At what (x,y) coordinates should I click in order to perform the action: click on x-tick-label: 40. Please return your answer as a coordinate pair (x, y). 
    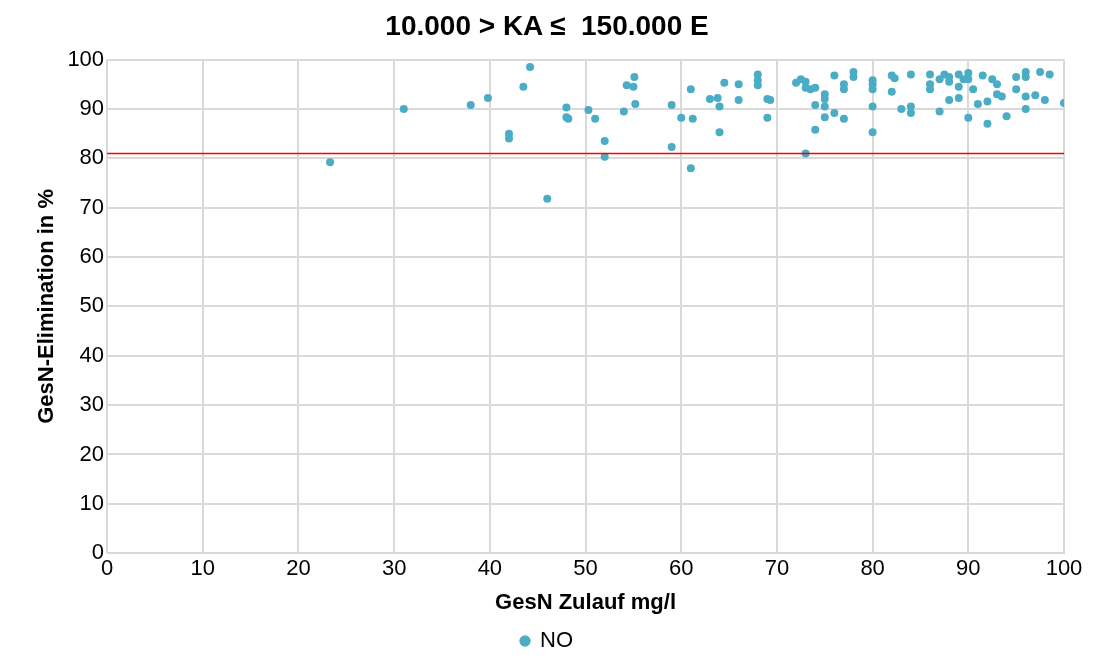
    Looking at the image, I should click on (490, 568).